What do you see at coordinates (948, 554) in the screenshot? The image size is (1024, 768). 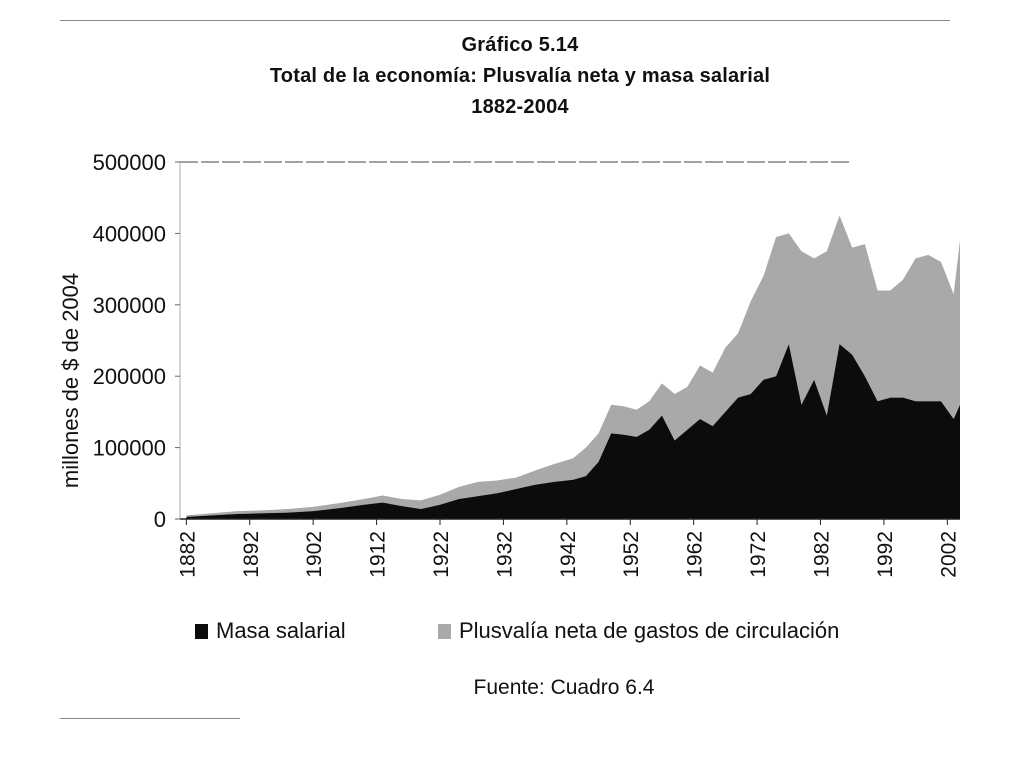 I see `x-tick-label: 2002` at bounding box center [948, 554].